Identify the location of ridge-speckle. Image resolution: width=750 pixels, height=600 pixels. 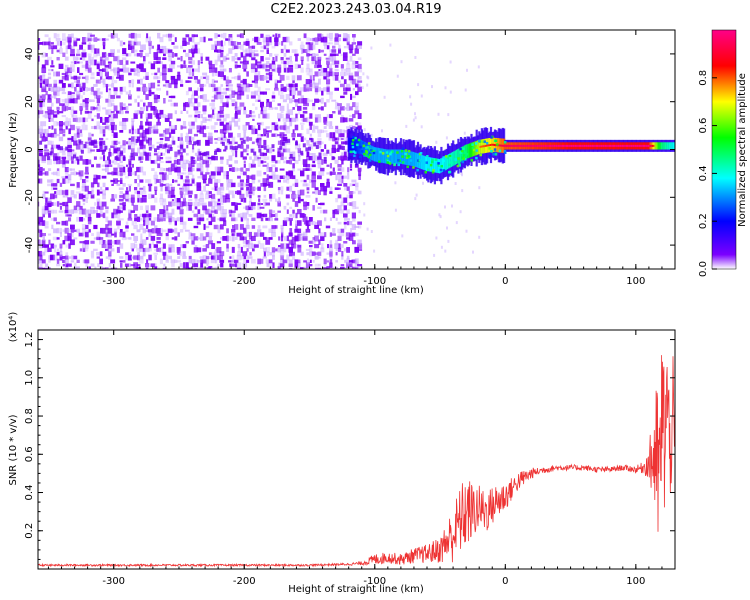
(369, 143).